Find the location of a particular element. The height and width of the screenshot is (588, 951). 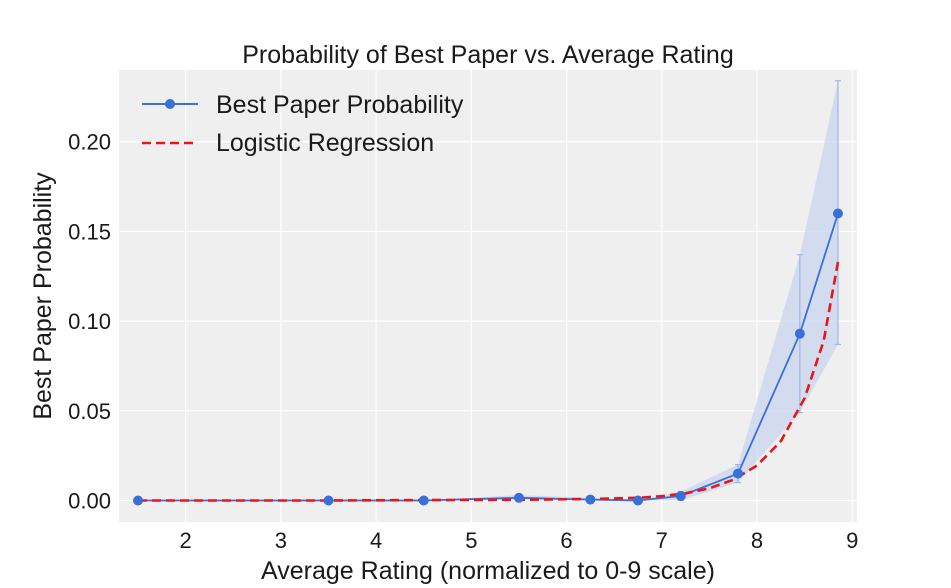

y-tick-label: 0.10 is located at coordinates (89, 321).